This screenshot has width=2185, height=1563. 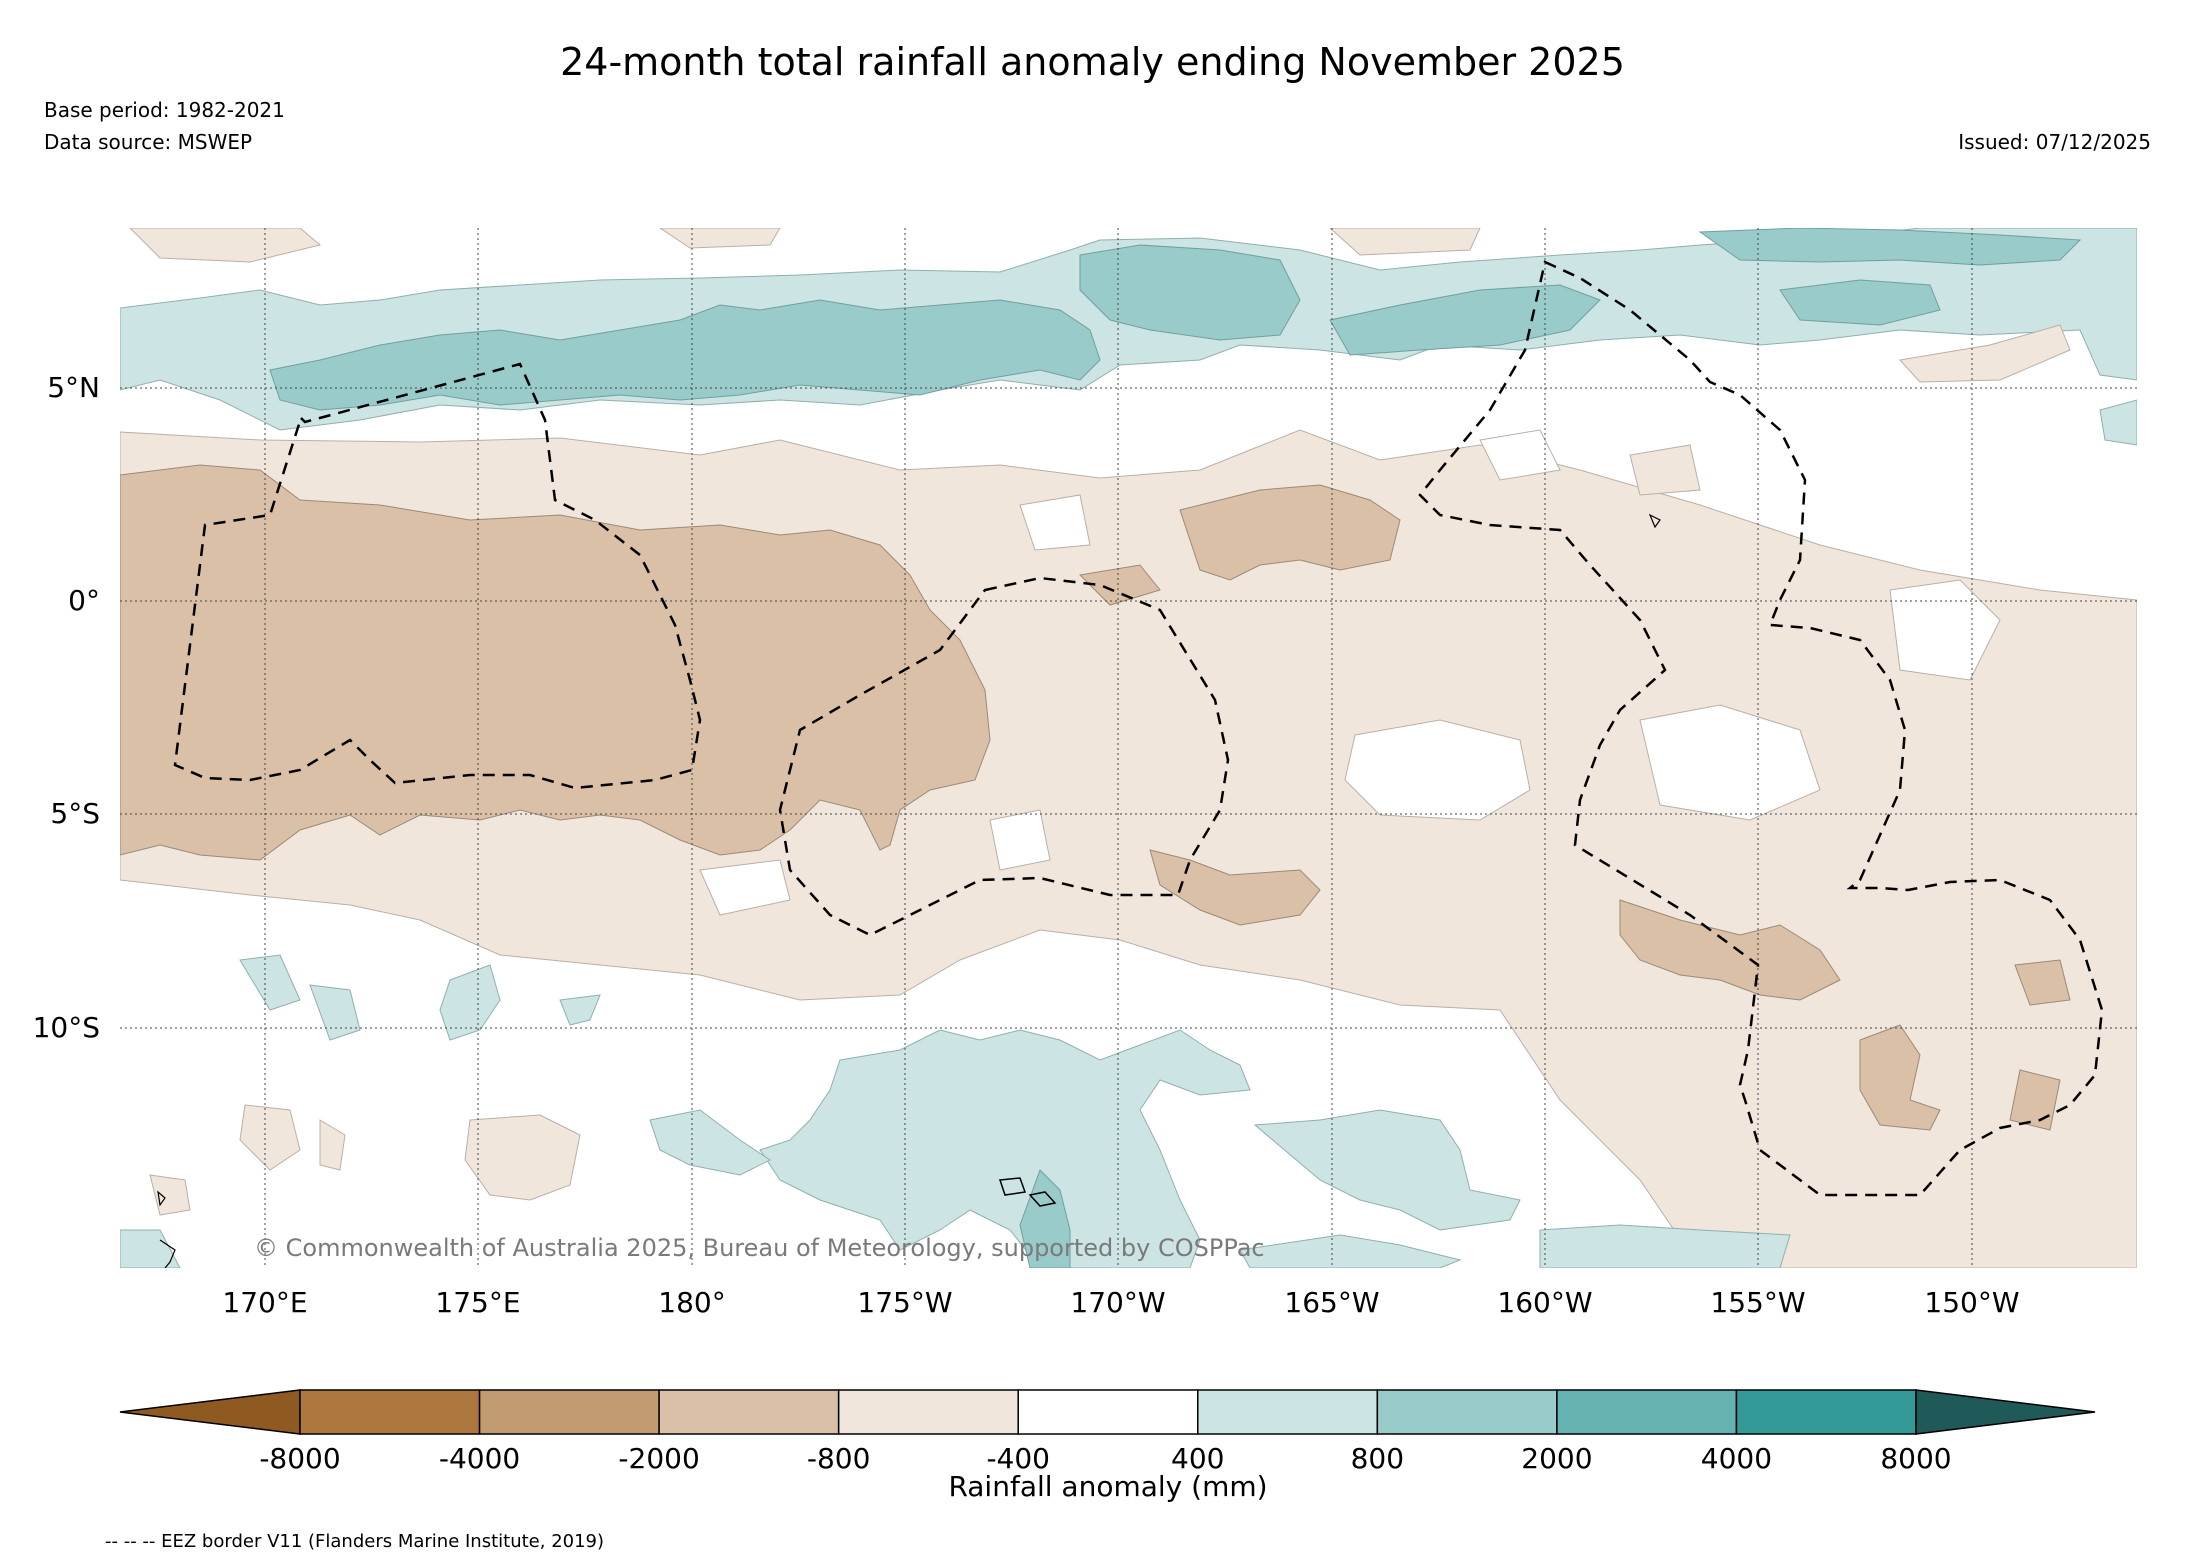 I want to click on colorbar-tick-label: 4000, so click(x=1736, y=1458).